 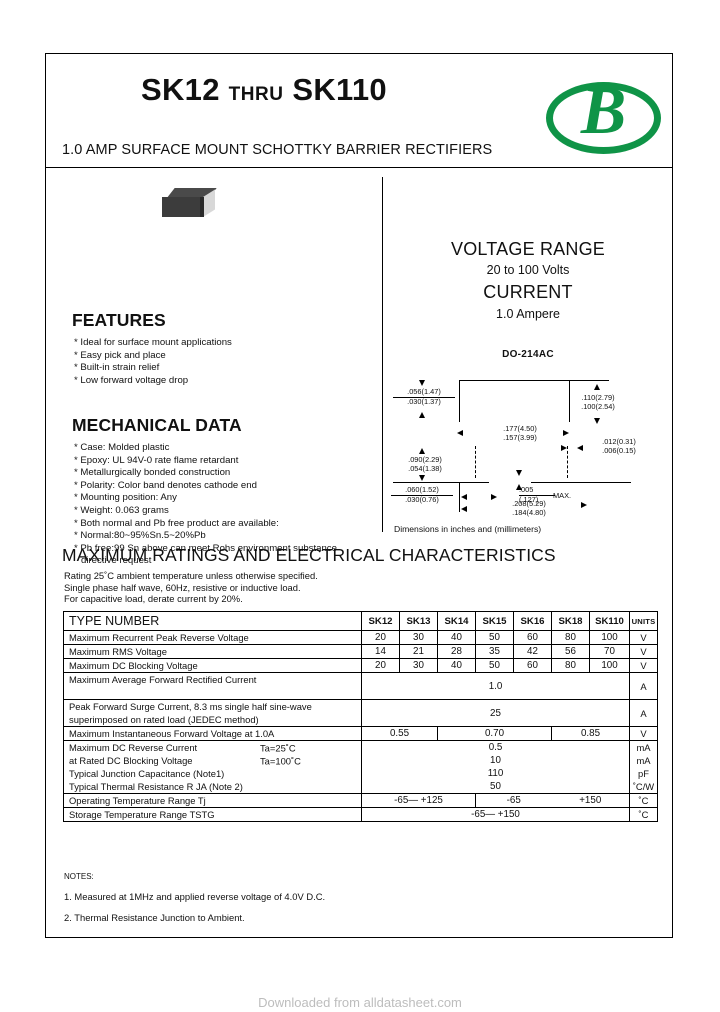 I want to click on outline-top-edge, so click(x=515, y=381).